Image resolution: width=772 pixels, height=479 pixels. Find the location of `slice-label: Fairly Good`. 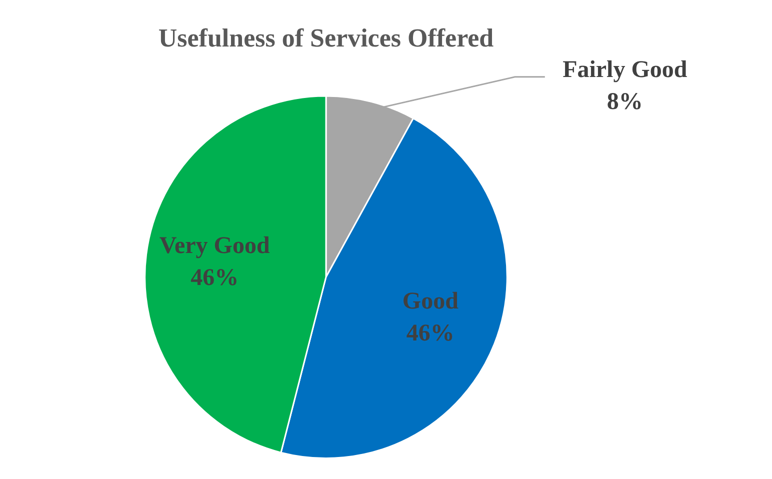

slice-label: Fairly Good is located at coordinates (625, 70).